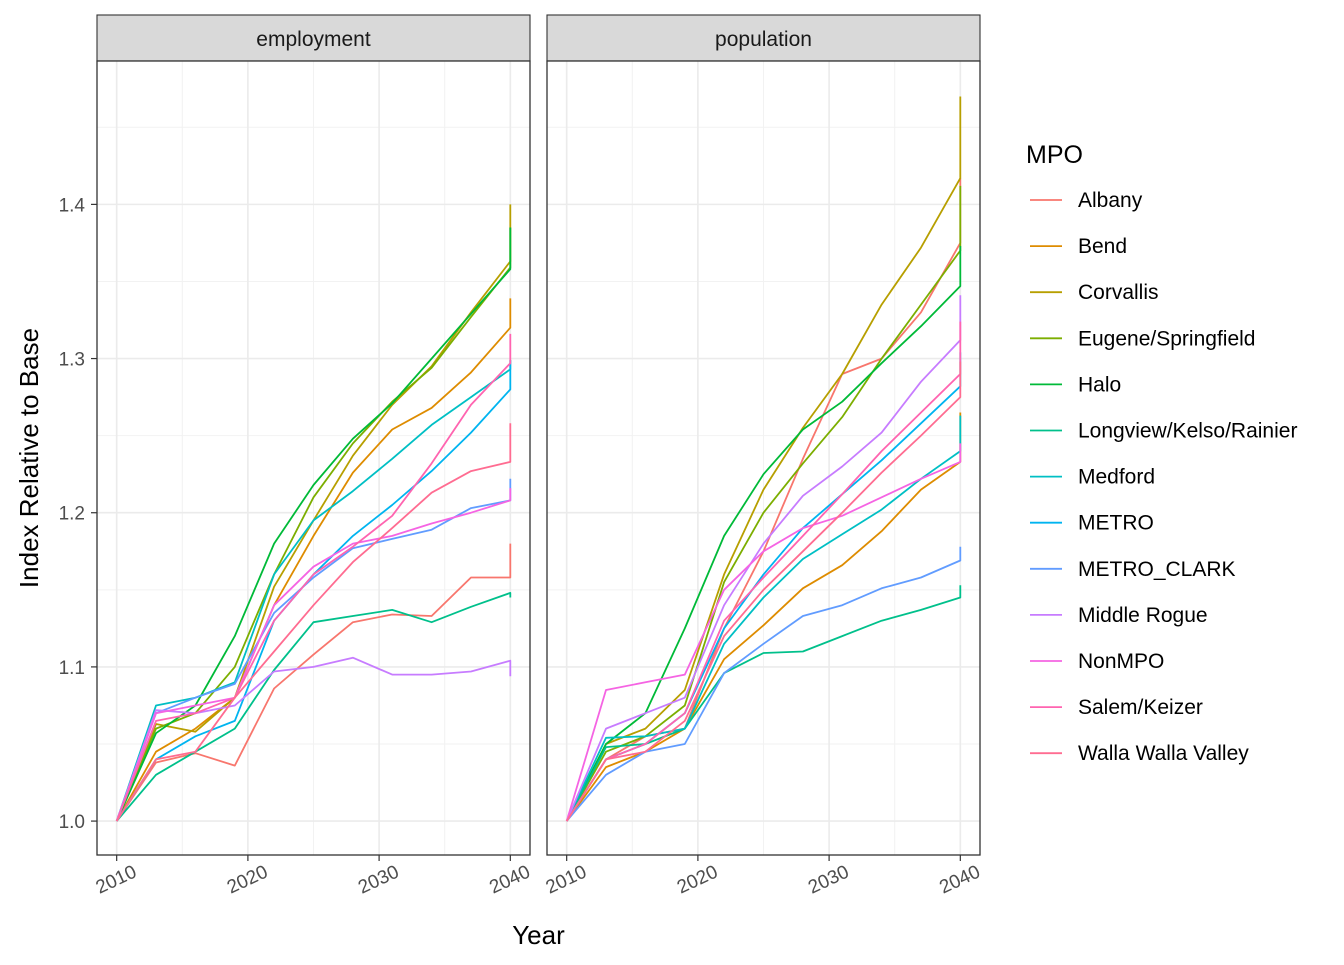  Describe the element at coordinates (1110, 200) in the screenshot. I see `legend-label: Albany` at that location.